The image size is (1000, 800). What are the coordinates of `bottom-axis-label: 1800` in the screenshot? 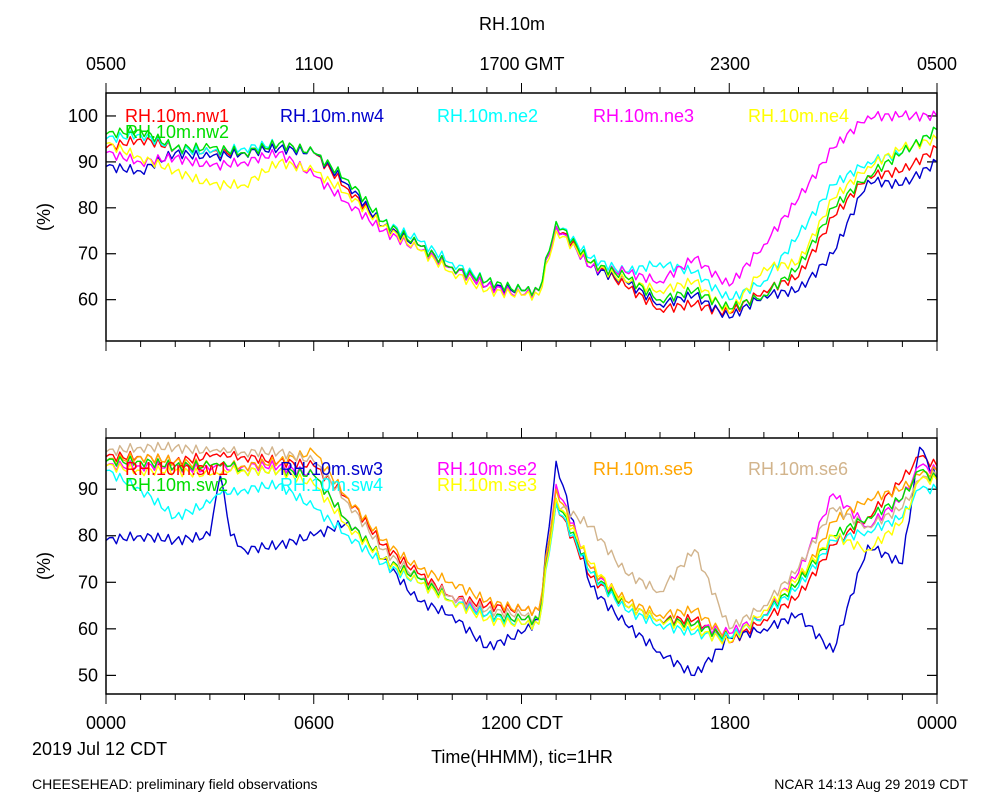 It's located at (730, 723).